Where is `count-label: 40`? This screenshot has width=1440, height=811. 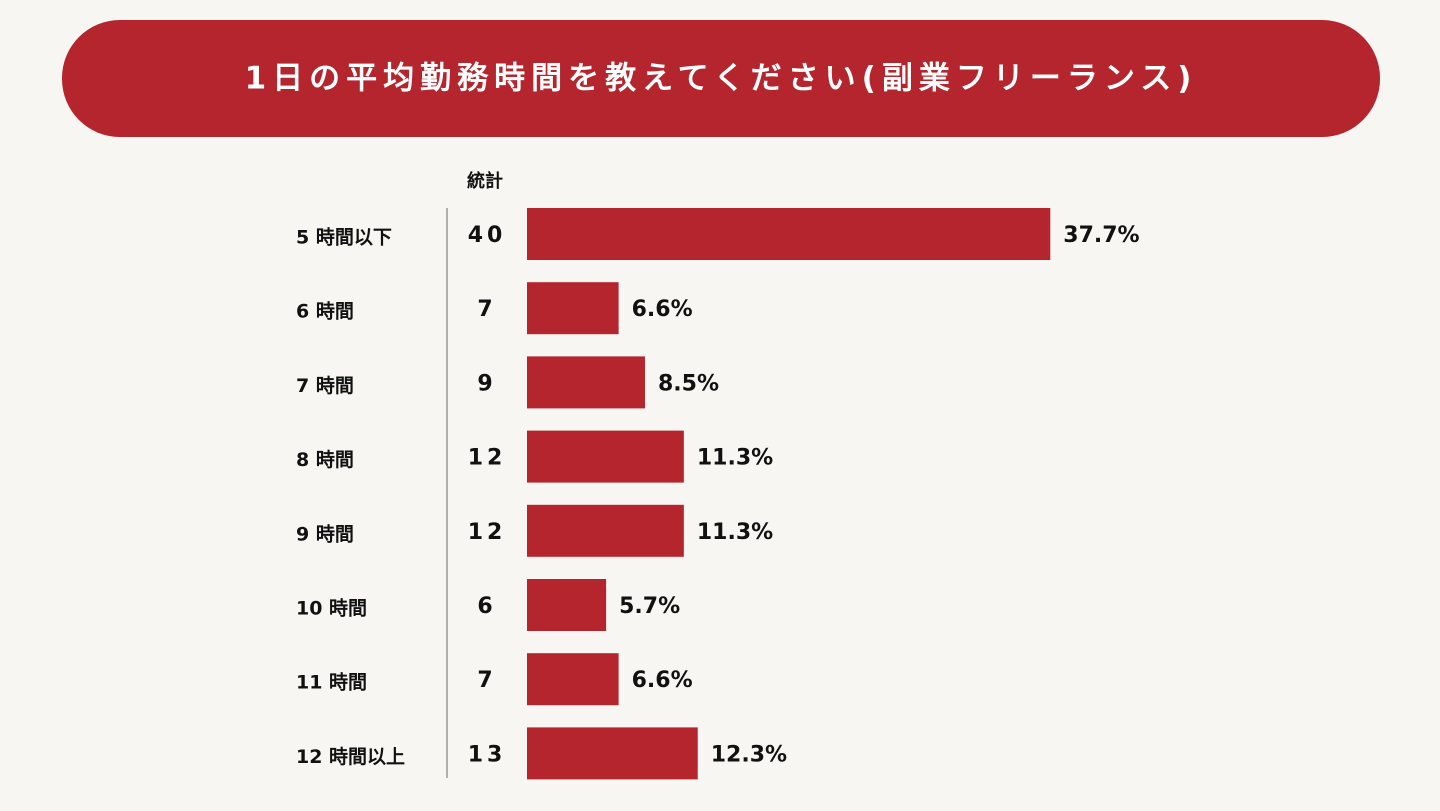
count-label: 40 is located at coordinates (487, 235).